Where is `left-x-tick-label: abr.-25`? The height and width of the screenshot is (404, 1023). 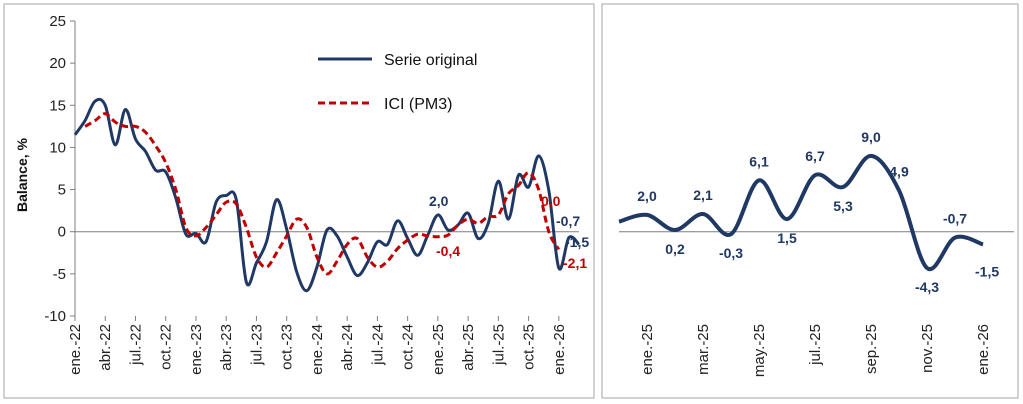
left-x-tick-label: abr.-25 is located at coordinates (468, 347).